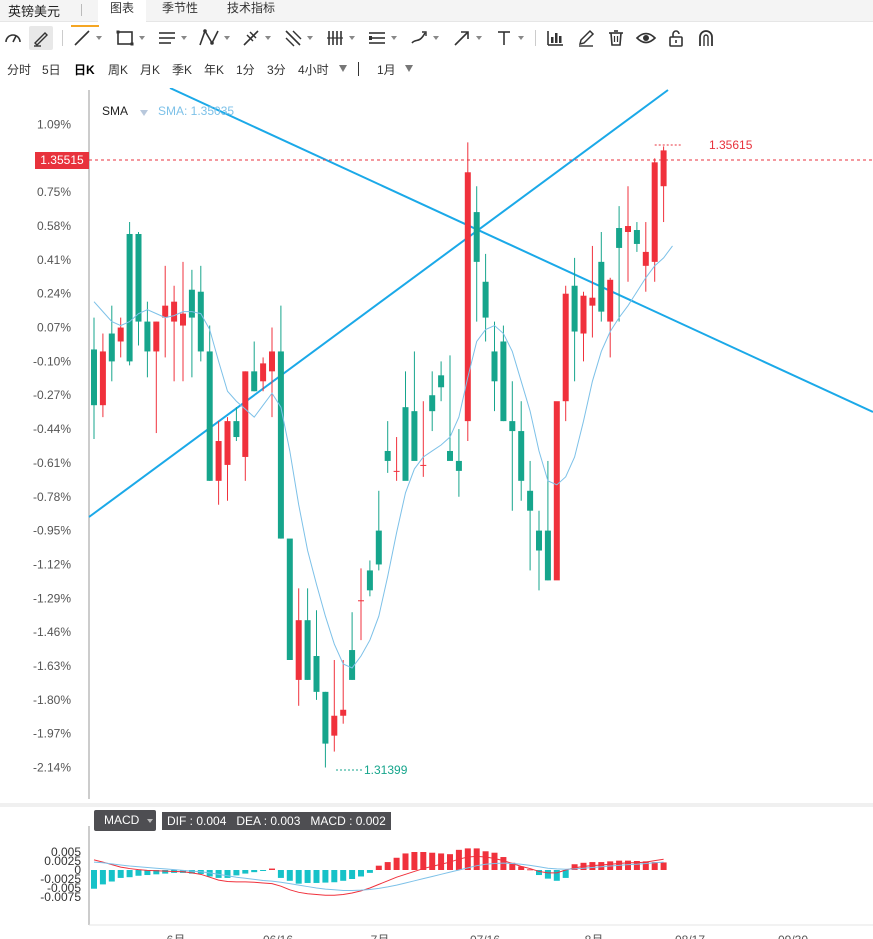 The image size is (873, 939). What do you see at coordinates (84, 70) in the screenshot?
I see `period-daily: 日K` at bounding box center [84, 70].